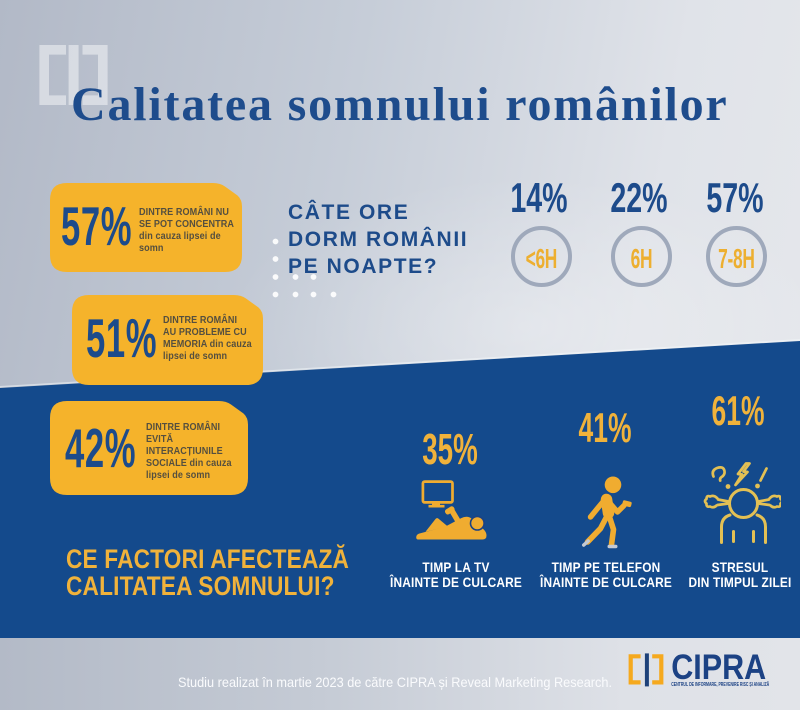  I want to click on svg-text: CIPRA, so click(718, 669).